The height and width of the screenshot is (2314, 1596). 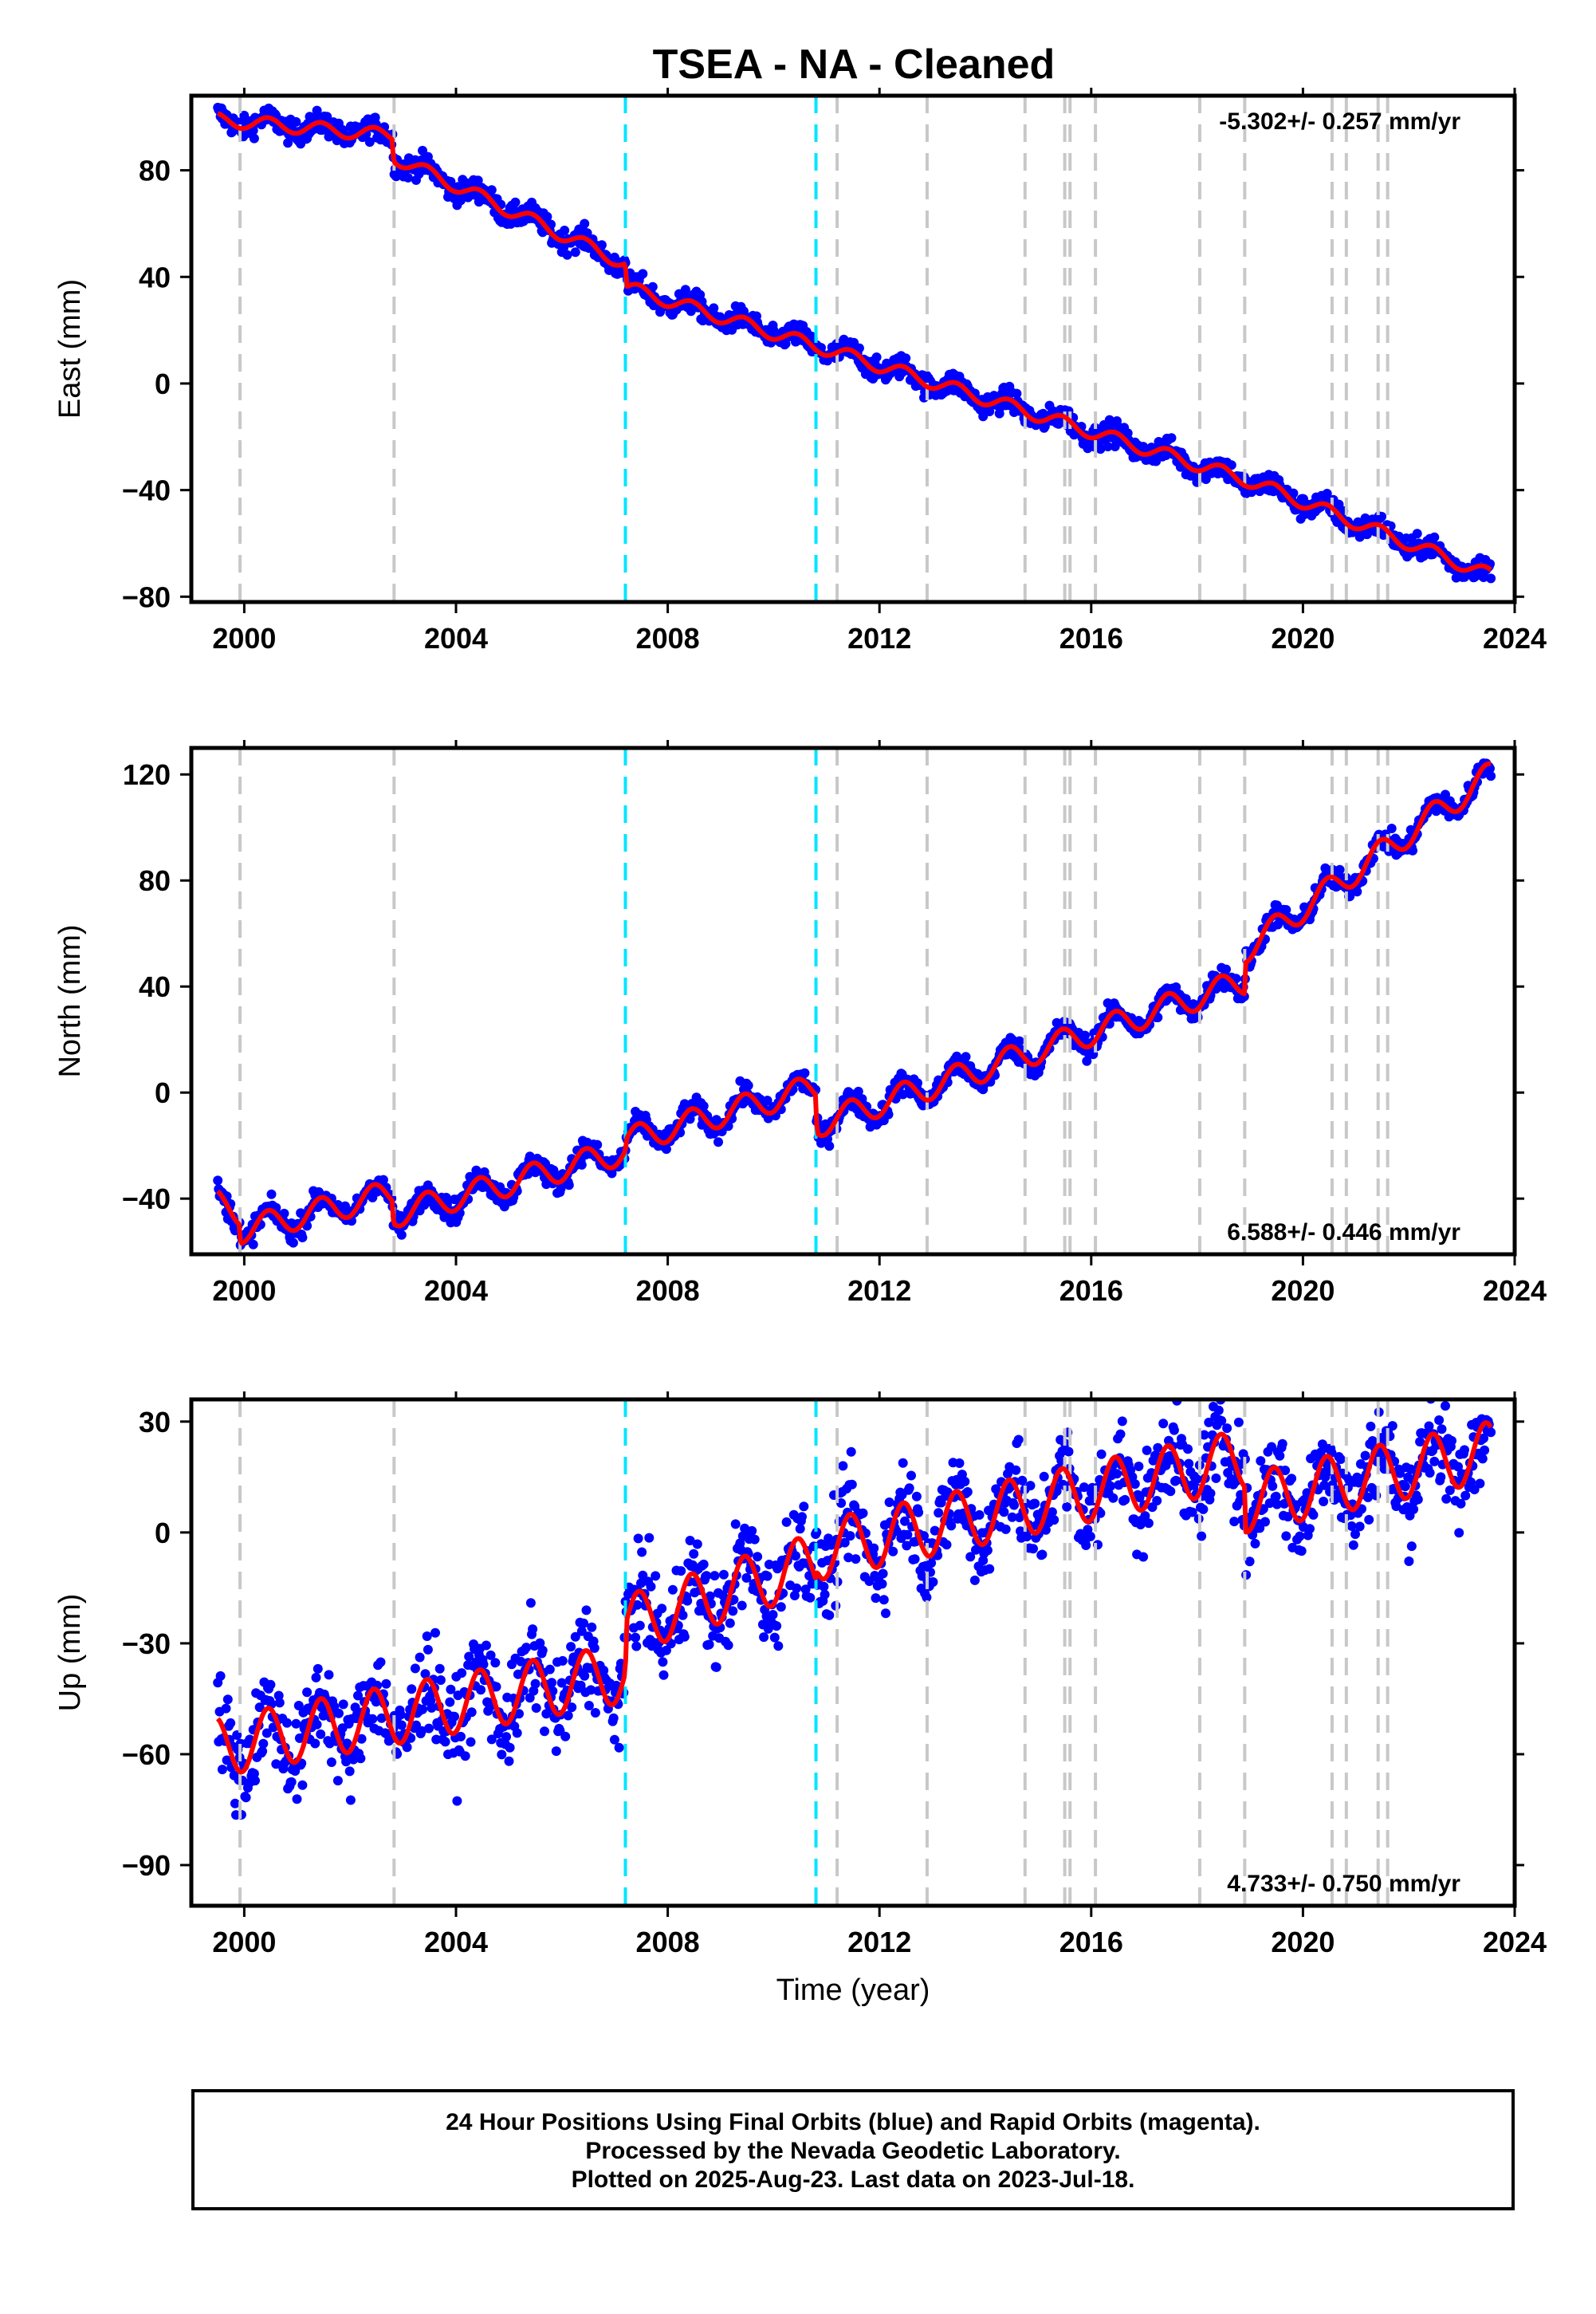 What do you see at coordinates (244, 639) in the screenshot?
I see `x-tick-label: 2000` at bounding box center [244, 639].